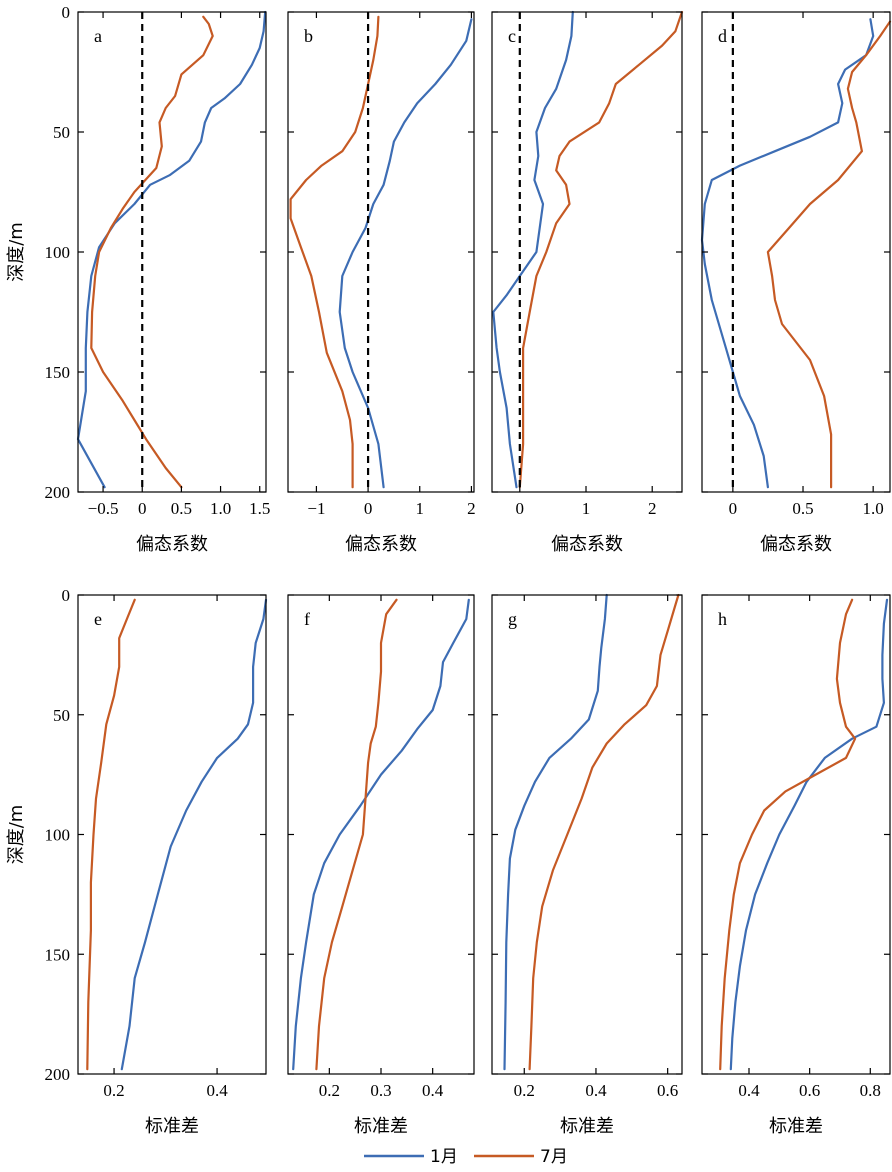 Image resolution: width=892 pixels, height=1172 pixels. What do you see at coordinates (667, 1090) in the screenshot?
I see `x-tick-label-g: 0.6` at bounding box center [667, 1090].